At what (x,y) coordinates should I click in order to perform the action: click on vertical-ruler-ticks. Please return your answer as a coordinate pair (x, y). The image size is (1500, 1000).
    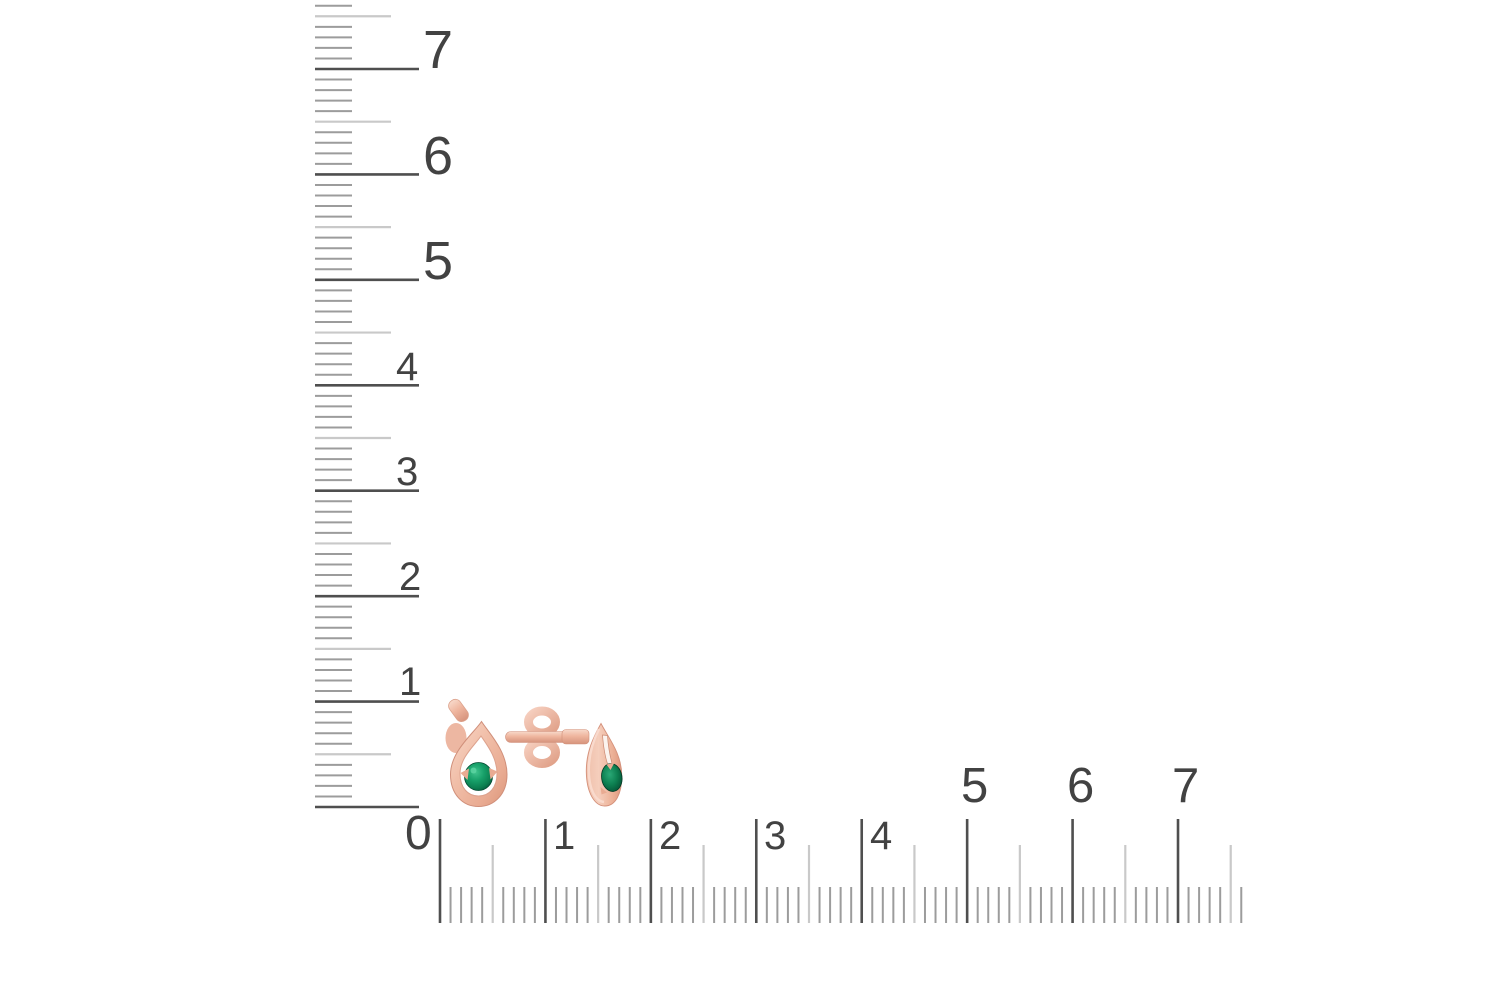
    Looking at the image, I should click on (367, 406).